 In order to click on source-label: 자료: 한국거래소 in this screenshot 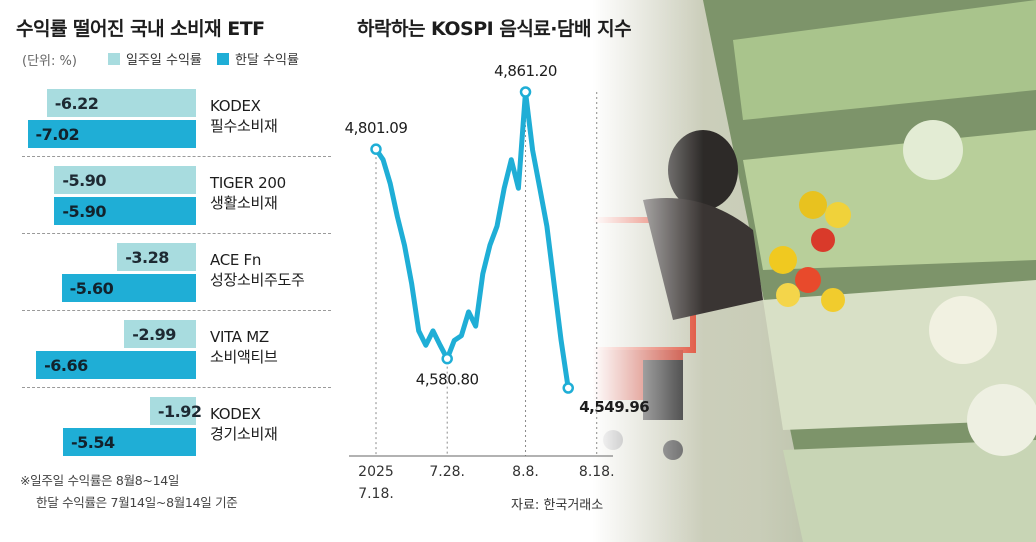, I will do `click(557, 505)`.